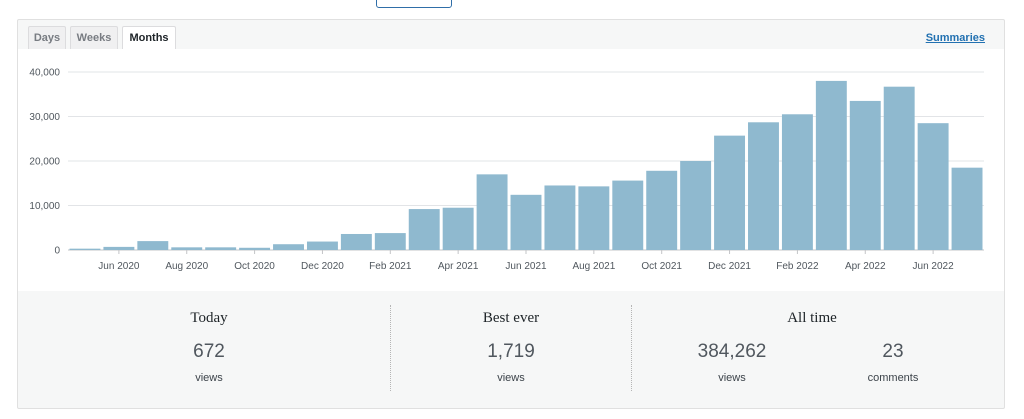 This screenshot has width=1024, height=419. What do you see at coordinates (893, 378) in the screenshot?
I see `all-time-comments-label: comments` at bounding box center [893, 378].